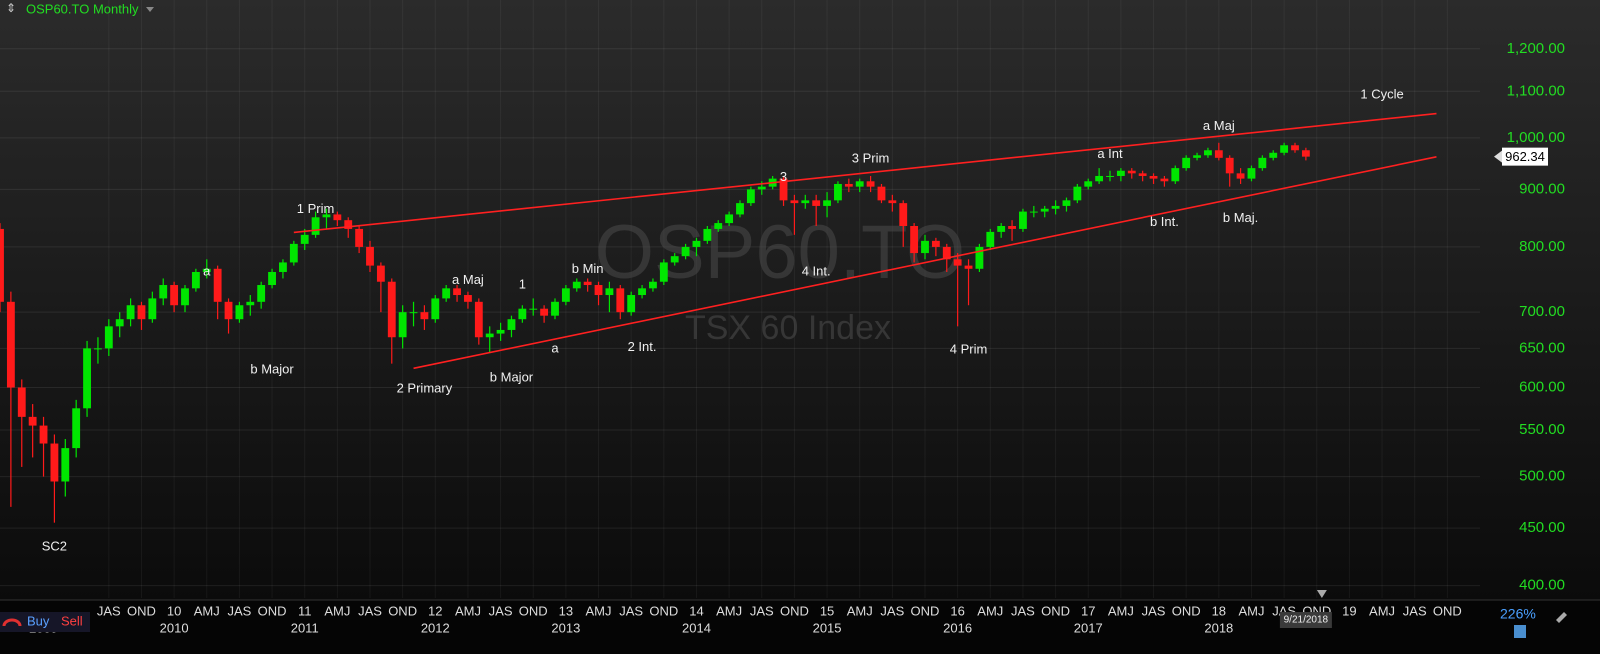 The image size is (1600, 654). I want to click on y-tick-label: 900.00, so click(1542, 188).